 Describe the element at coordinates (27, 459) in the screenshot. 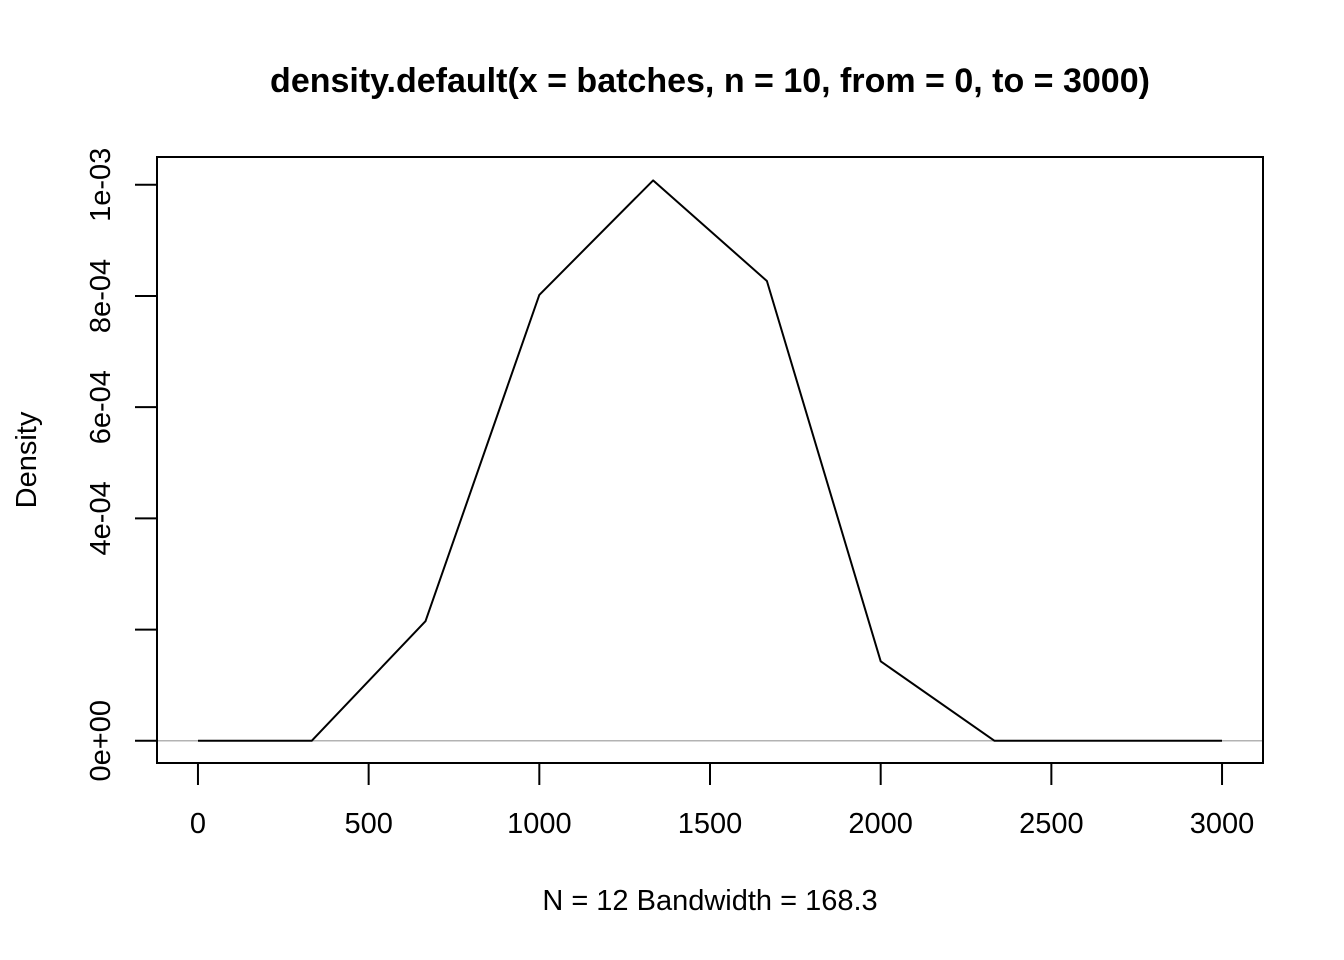

I see `y-axis-label: Density` at that location.